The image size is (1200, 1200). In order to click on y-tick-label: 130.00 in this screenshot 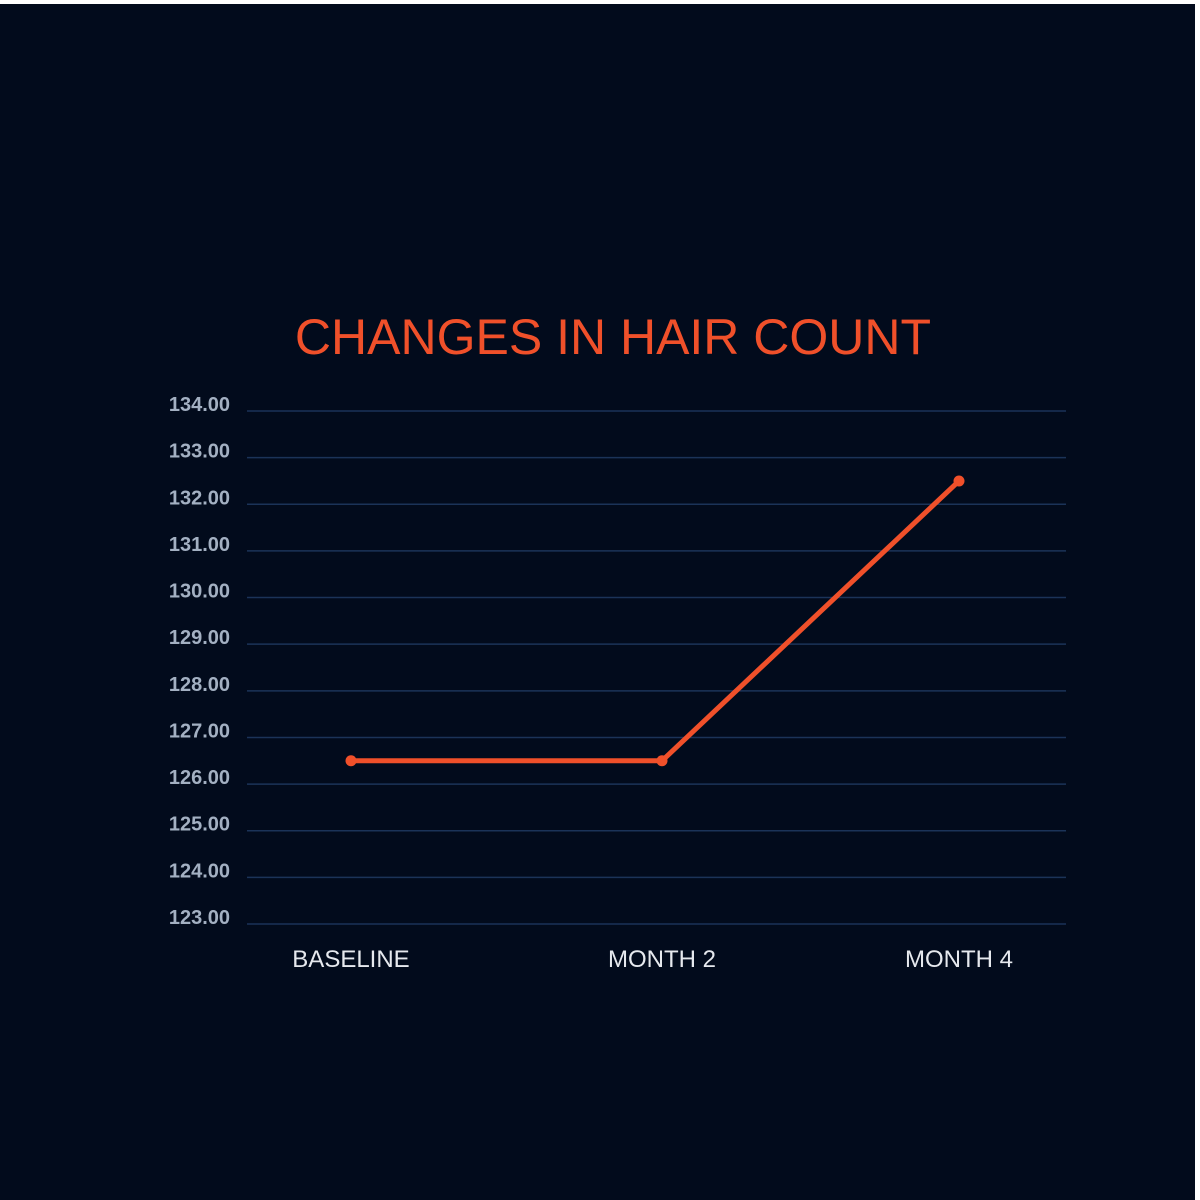, I will do `click(199, 592)`.